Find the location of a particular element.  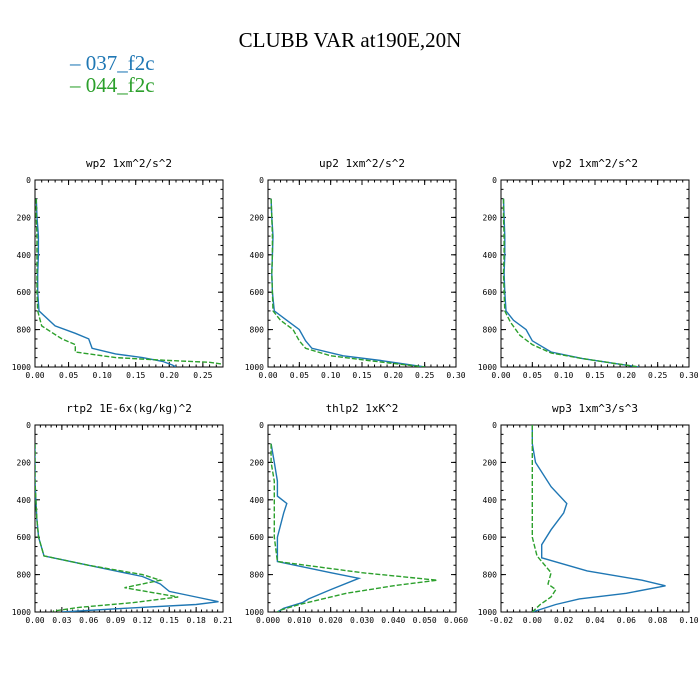

x-tick-label: 0.09 is located at coordinates (115, 620).